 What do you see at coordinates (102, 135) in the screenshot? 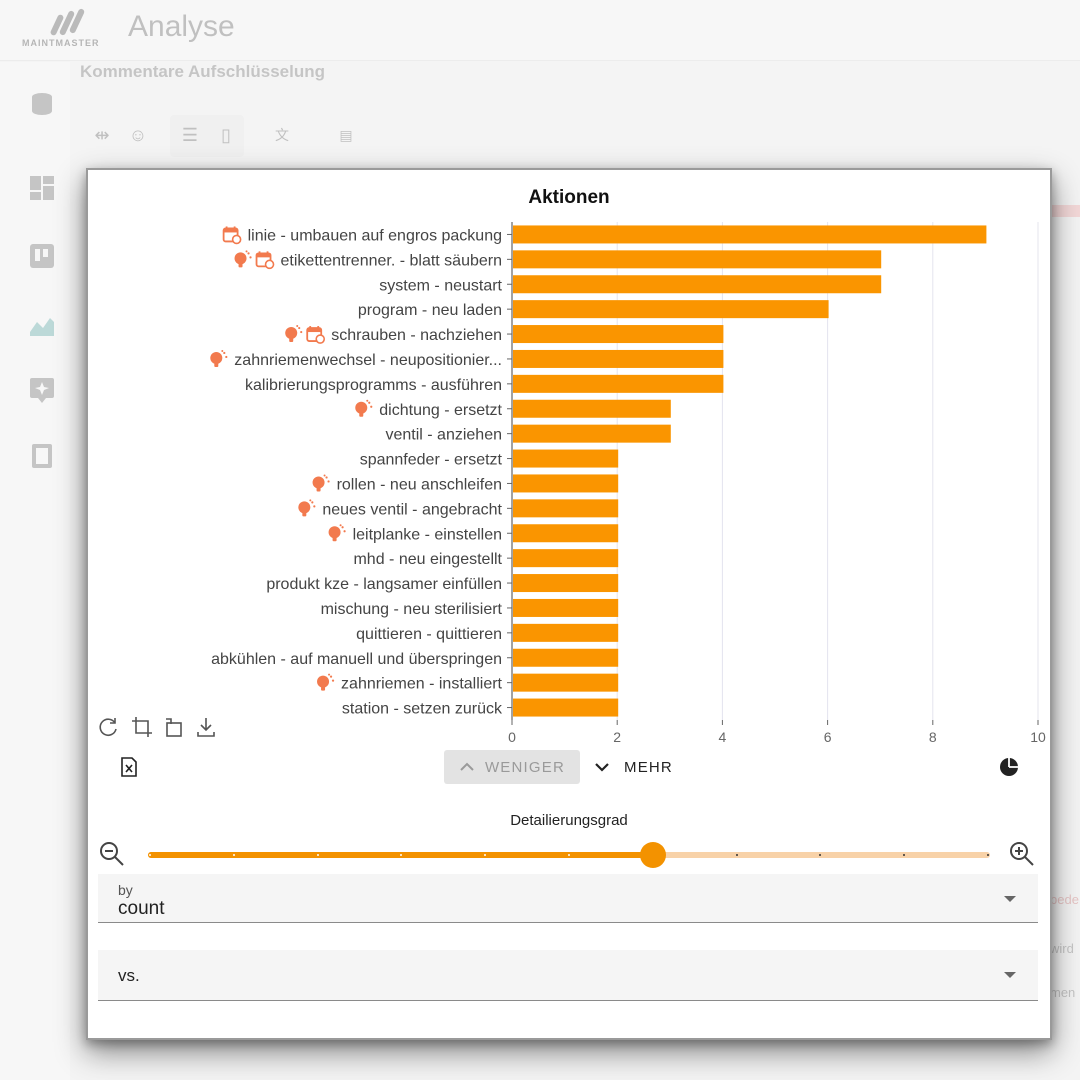
I see `compare-icon: ⇹` at bounding box center [102, 135].